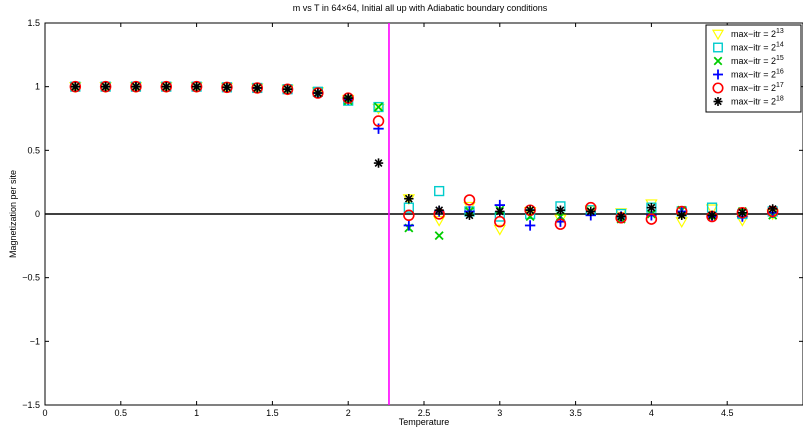 The width and height of the screenshot is (803, 433). I want to click on x-tick-label: 4, so click(651, 413).